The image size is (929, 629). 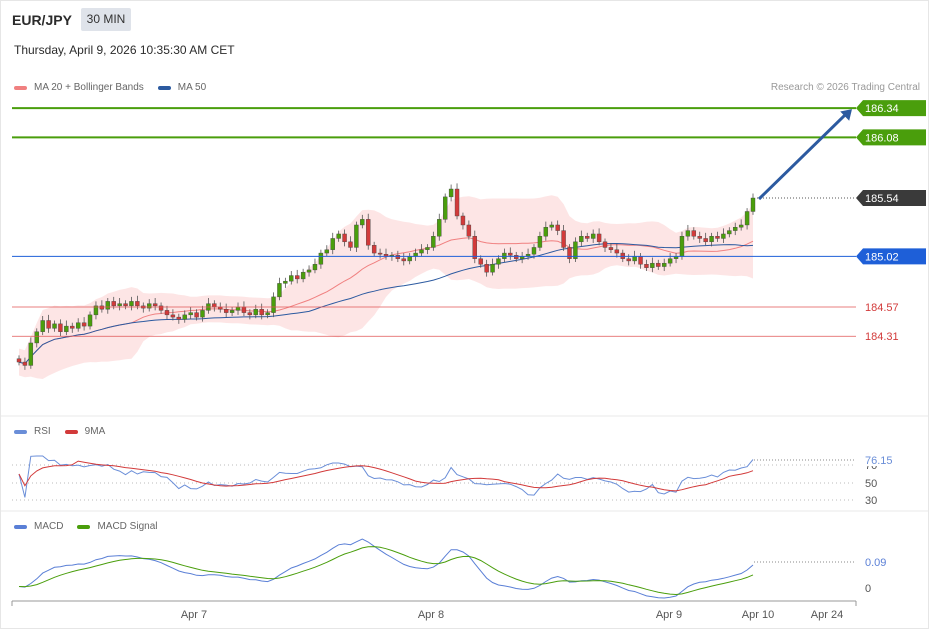 What do you see at coordinates (845, 87) in the screenshot?
I see `credit-text: Research © 2026 Trading Central` at bounding box center [845, 87].